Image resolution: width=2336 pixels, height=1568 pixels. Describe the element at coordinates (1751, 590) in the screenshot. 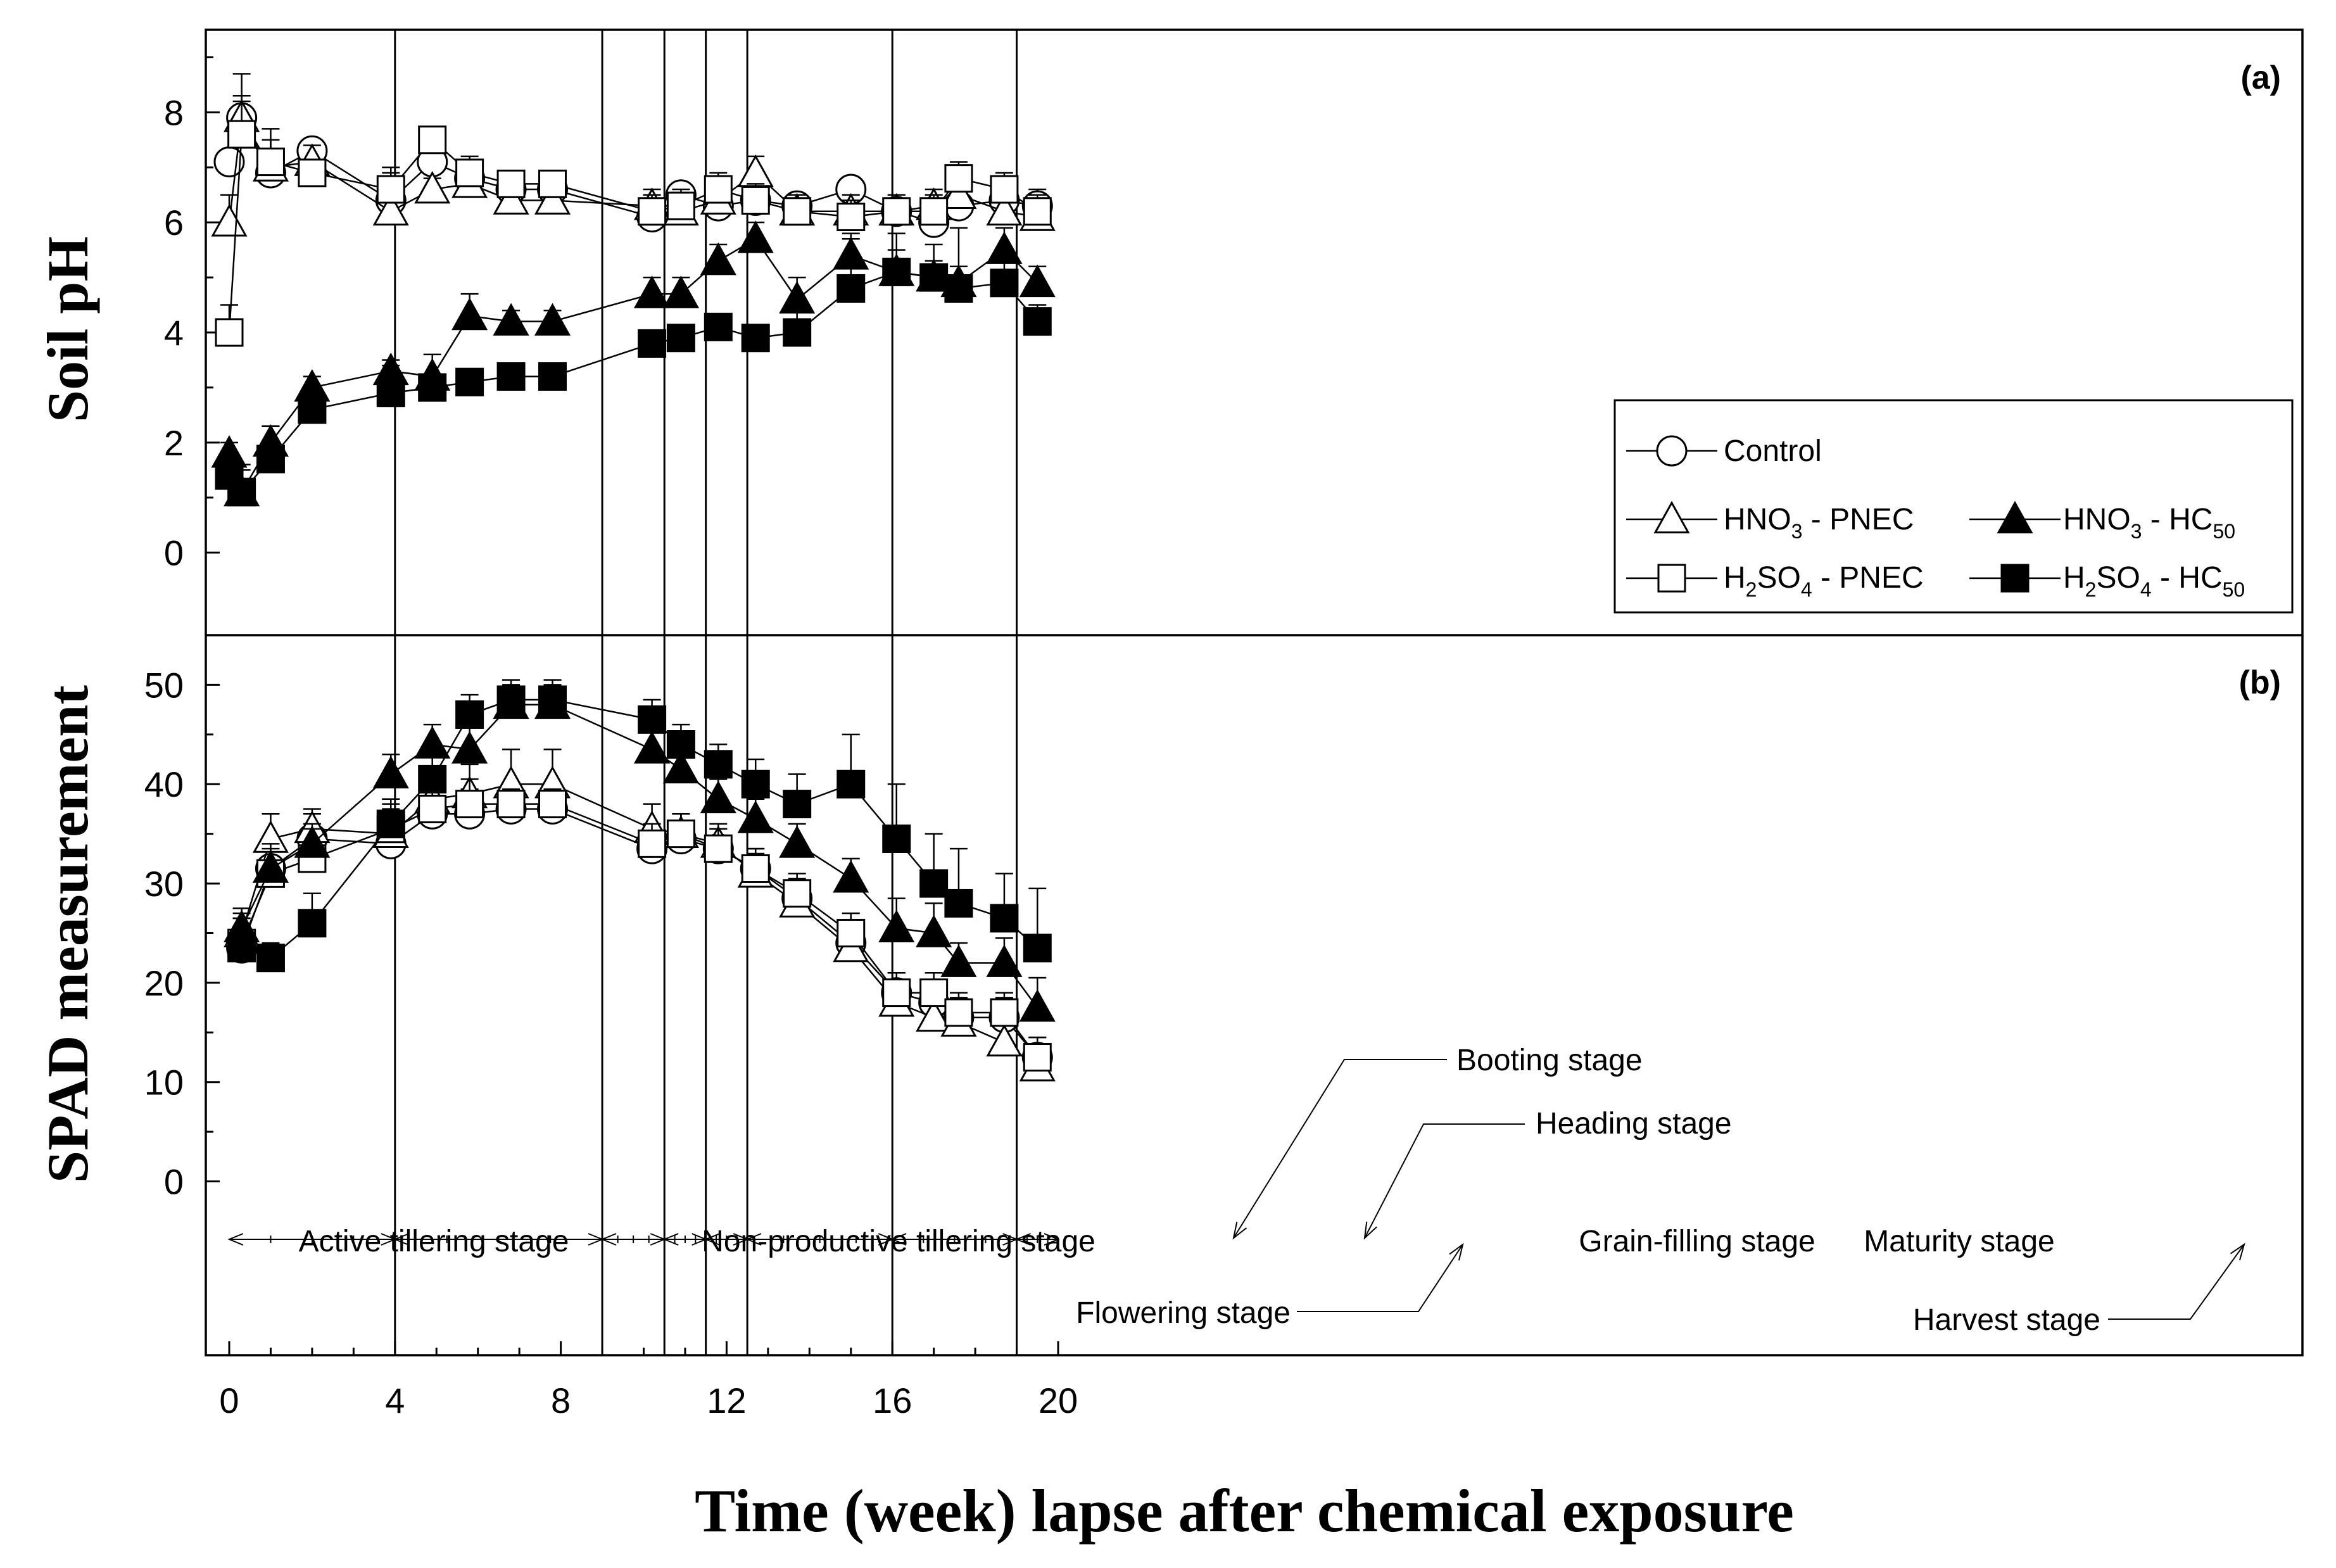

I see `legend-h2so4-pnec-sub: 2` at that location.